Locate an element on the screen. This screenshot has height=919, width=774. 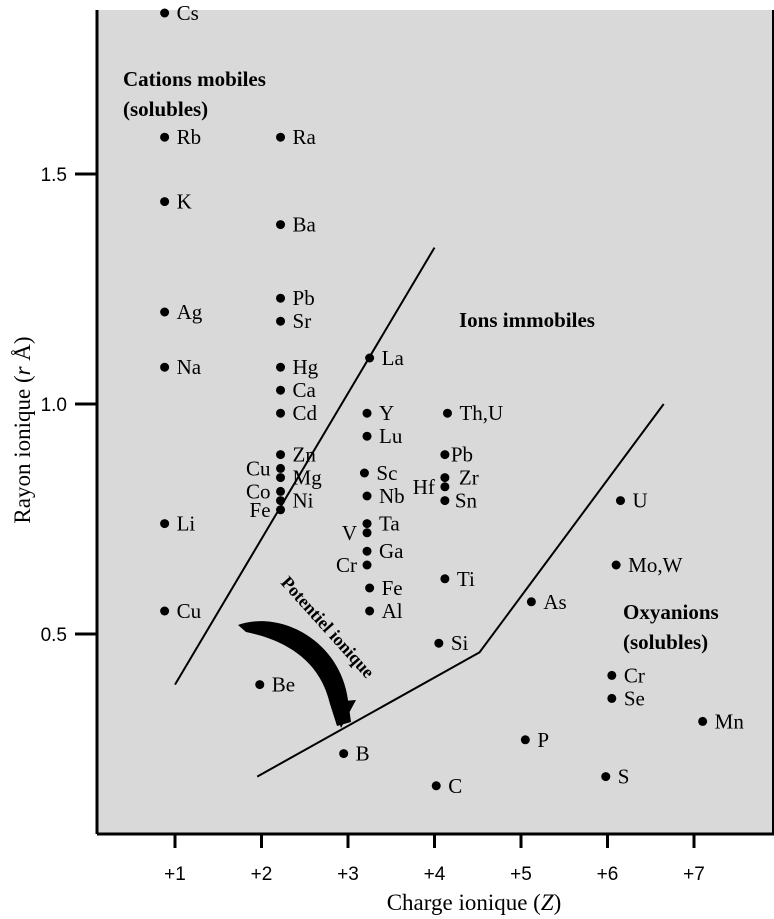
point-label: Al is located at coordinates (392, 611).